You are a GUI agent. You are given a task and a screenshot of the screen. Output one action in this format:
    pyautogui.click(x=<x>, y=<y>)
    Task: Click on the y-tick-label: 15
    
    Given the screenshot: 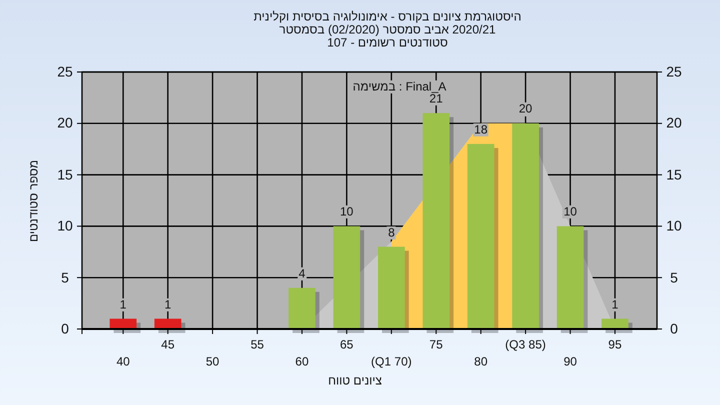 What is the action you would take?
    pyautogui.click(x=65, y=174)
    